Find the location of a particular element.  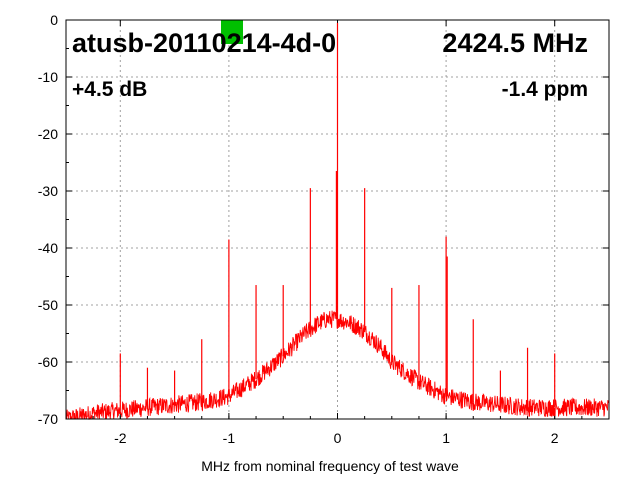

x-tick-label: 1 is located at coordinates (446, 438).